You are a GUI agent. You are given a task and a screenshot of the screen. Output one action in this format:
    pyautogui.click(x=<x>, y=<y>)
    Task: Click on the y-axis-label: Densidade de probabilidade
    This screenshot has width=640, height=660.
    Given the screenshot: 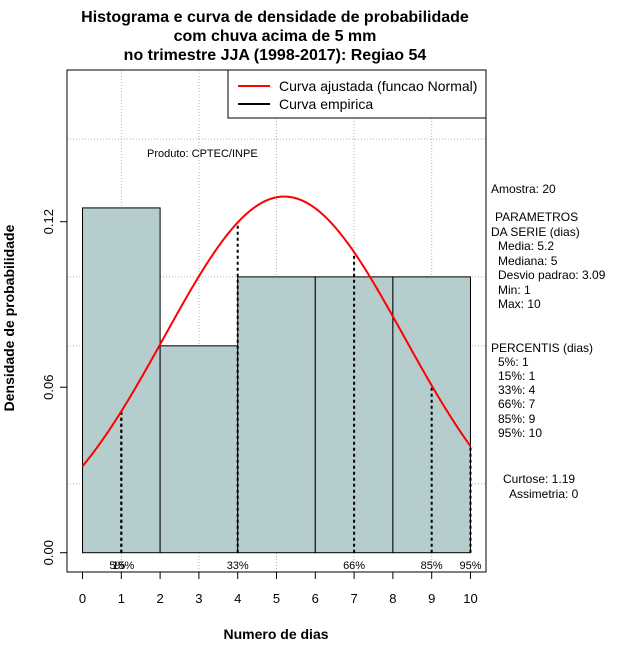 What is the action you would take?
    pyautogui.click(x=9, y=317)
    